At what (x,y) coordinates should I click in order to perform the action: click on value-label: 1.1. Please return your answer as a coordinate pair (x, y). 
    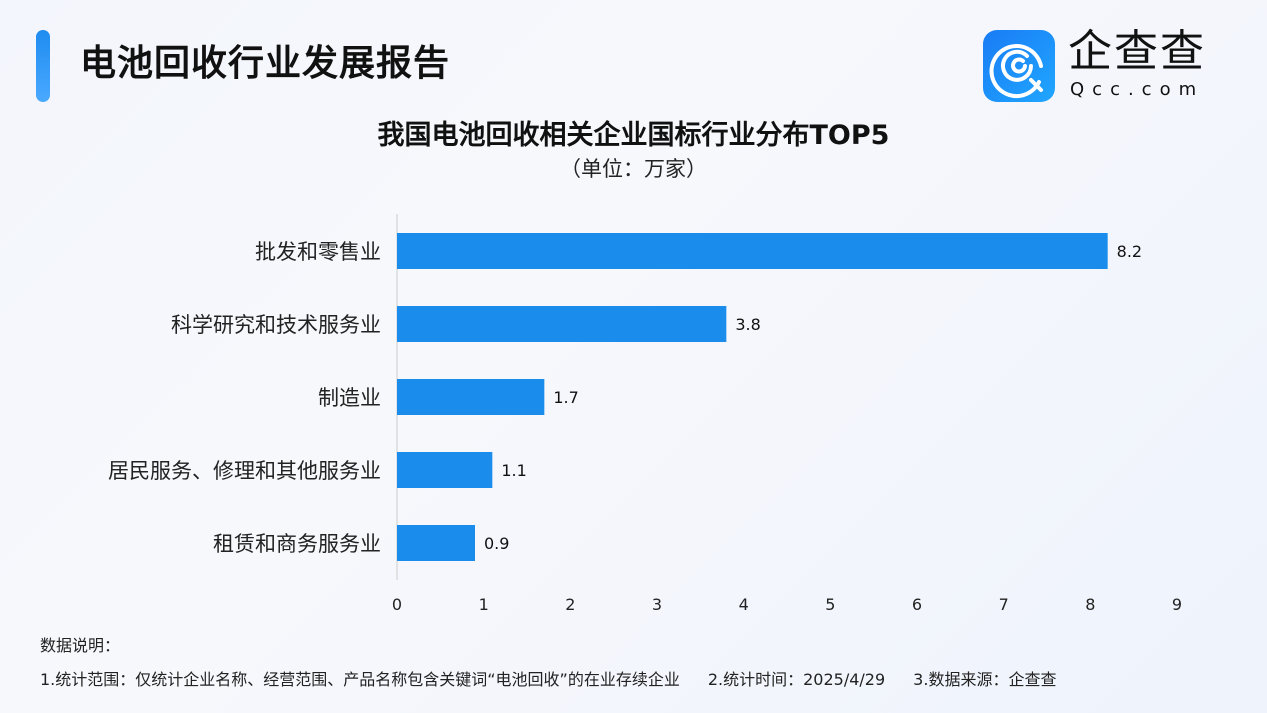
    Looking at the image, I should click on (513, 470).